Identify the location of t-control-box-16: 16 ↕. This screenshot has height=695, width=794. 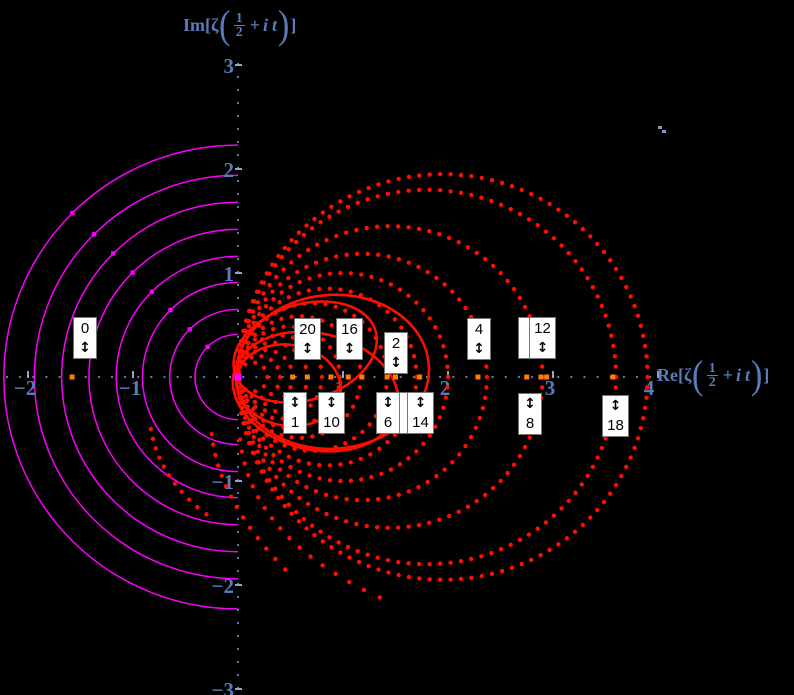
(349, 339).